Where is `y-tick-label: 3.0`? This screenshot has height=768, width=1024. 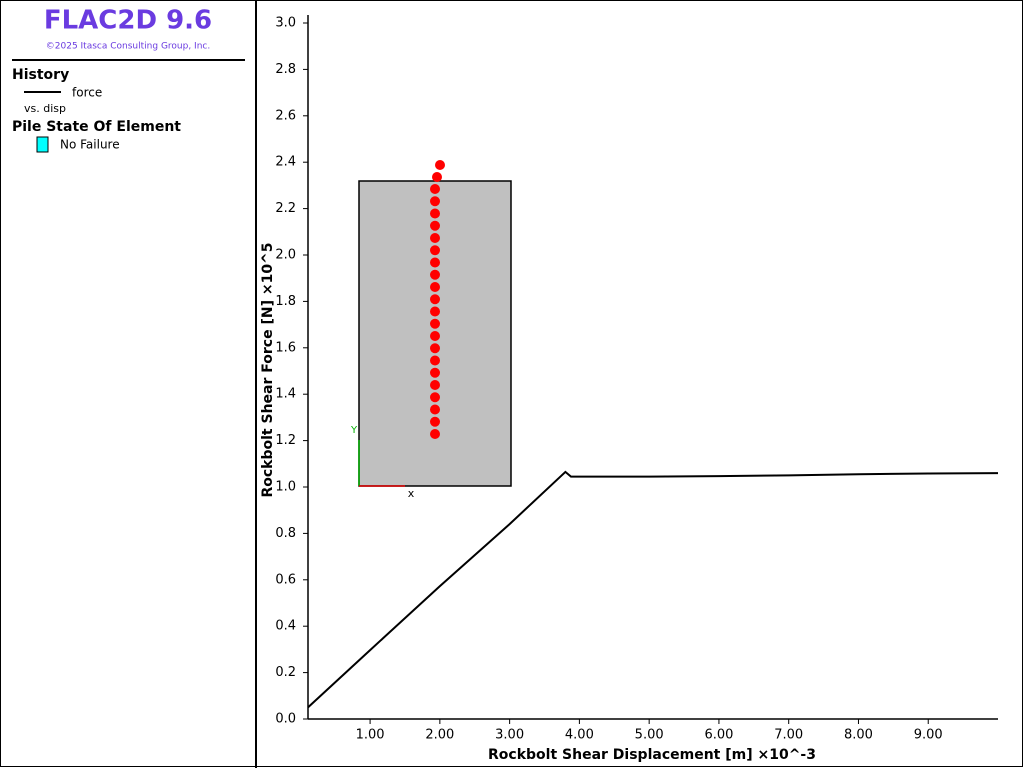 y-tick-label: 3.0 is located at coordinates (285, 23).